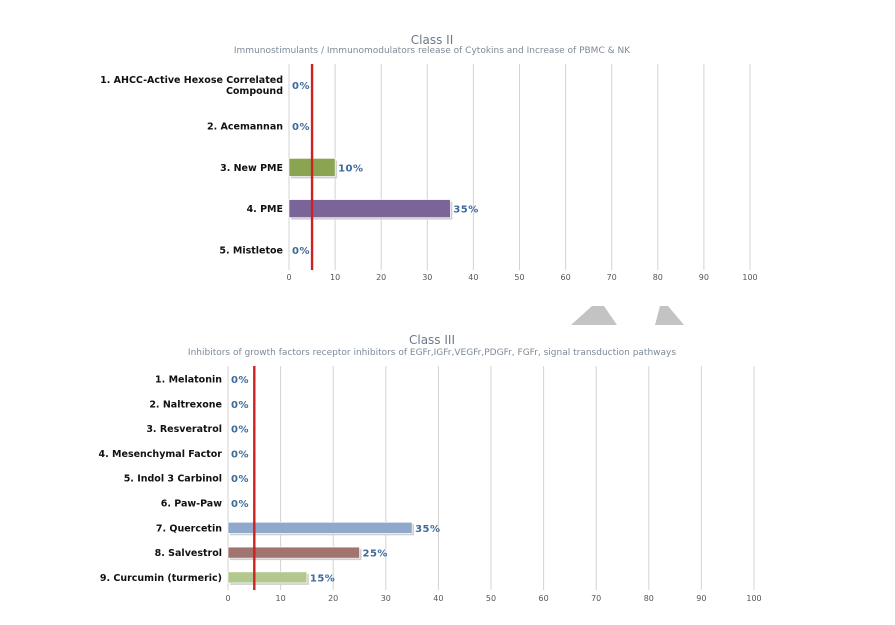  What do you see at coordinates (251, 250) in the screenshot?
I see `category-label: 5. Mistletoe` at bounding box center [251, 250].